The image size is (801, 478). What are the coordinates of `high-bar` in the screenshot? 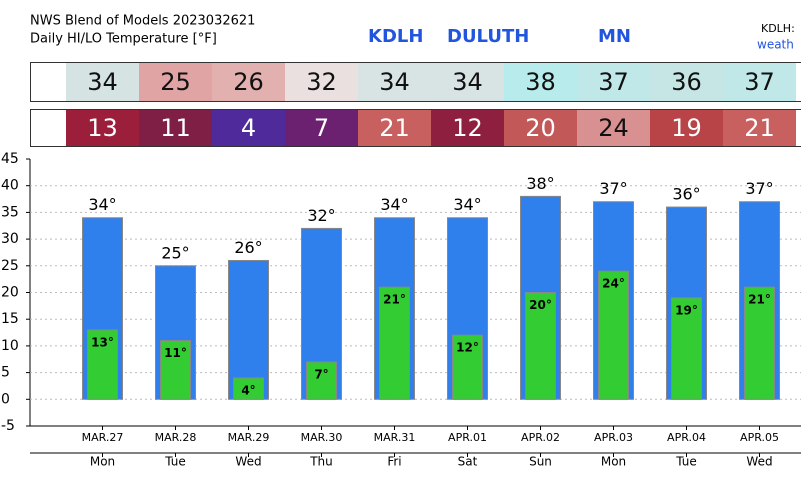 It's located at (248, 329).